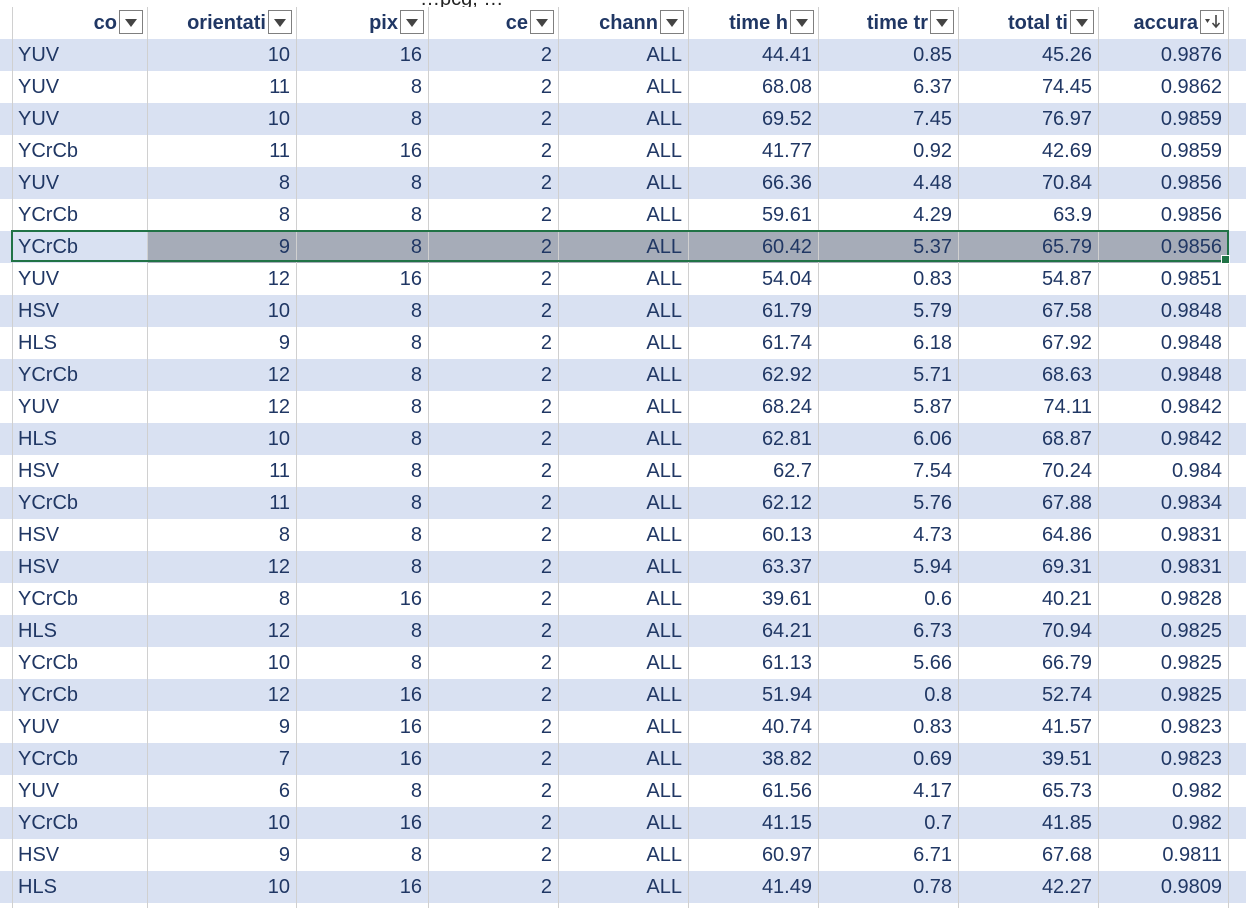 The height and width of the screenshot is (908, 1246). What do you see at coordinates (938, 695) in the screenshot?
I see `cell-time-train: 0.8` at bounding box center [938, 695].